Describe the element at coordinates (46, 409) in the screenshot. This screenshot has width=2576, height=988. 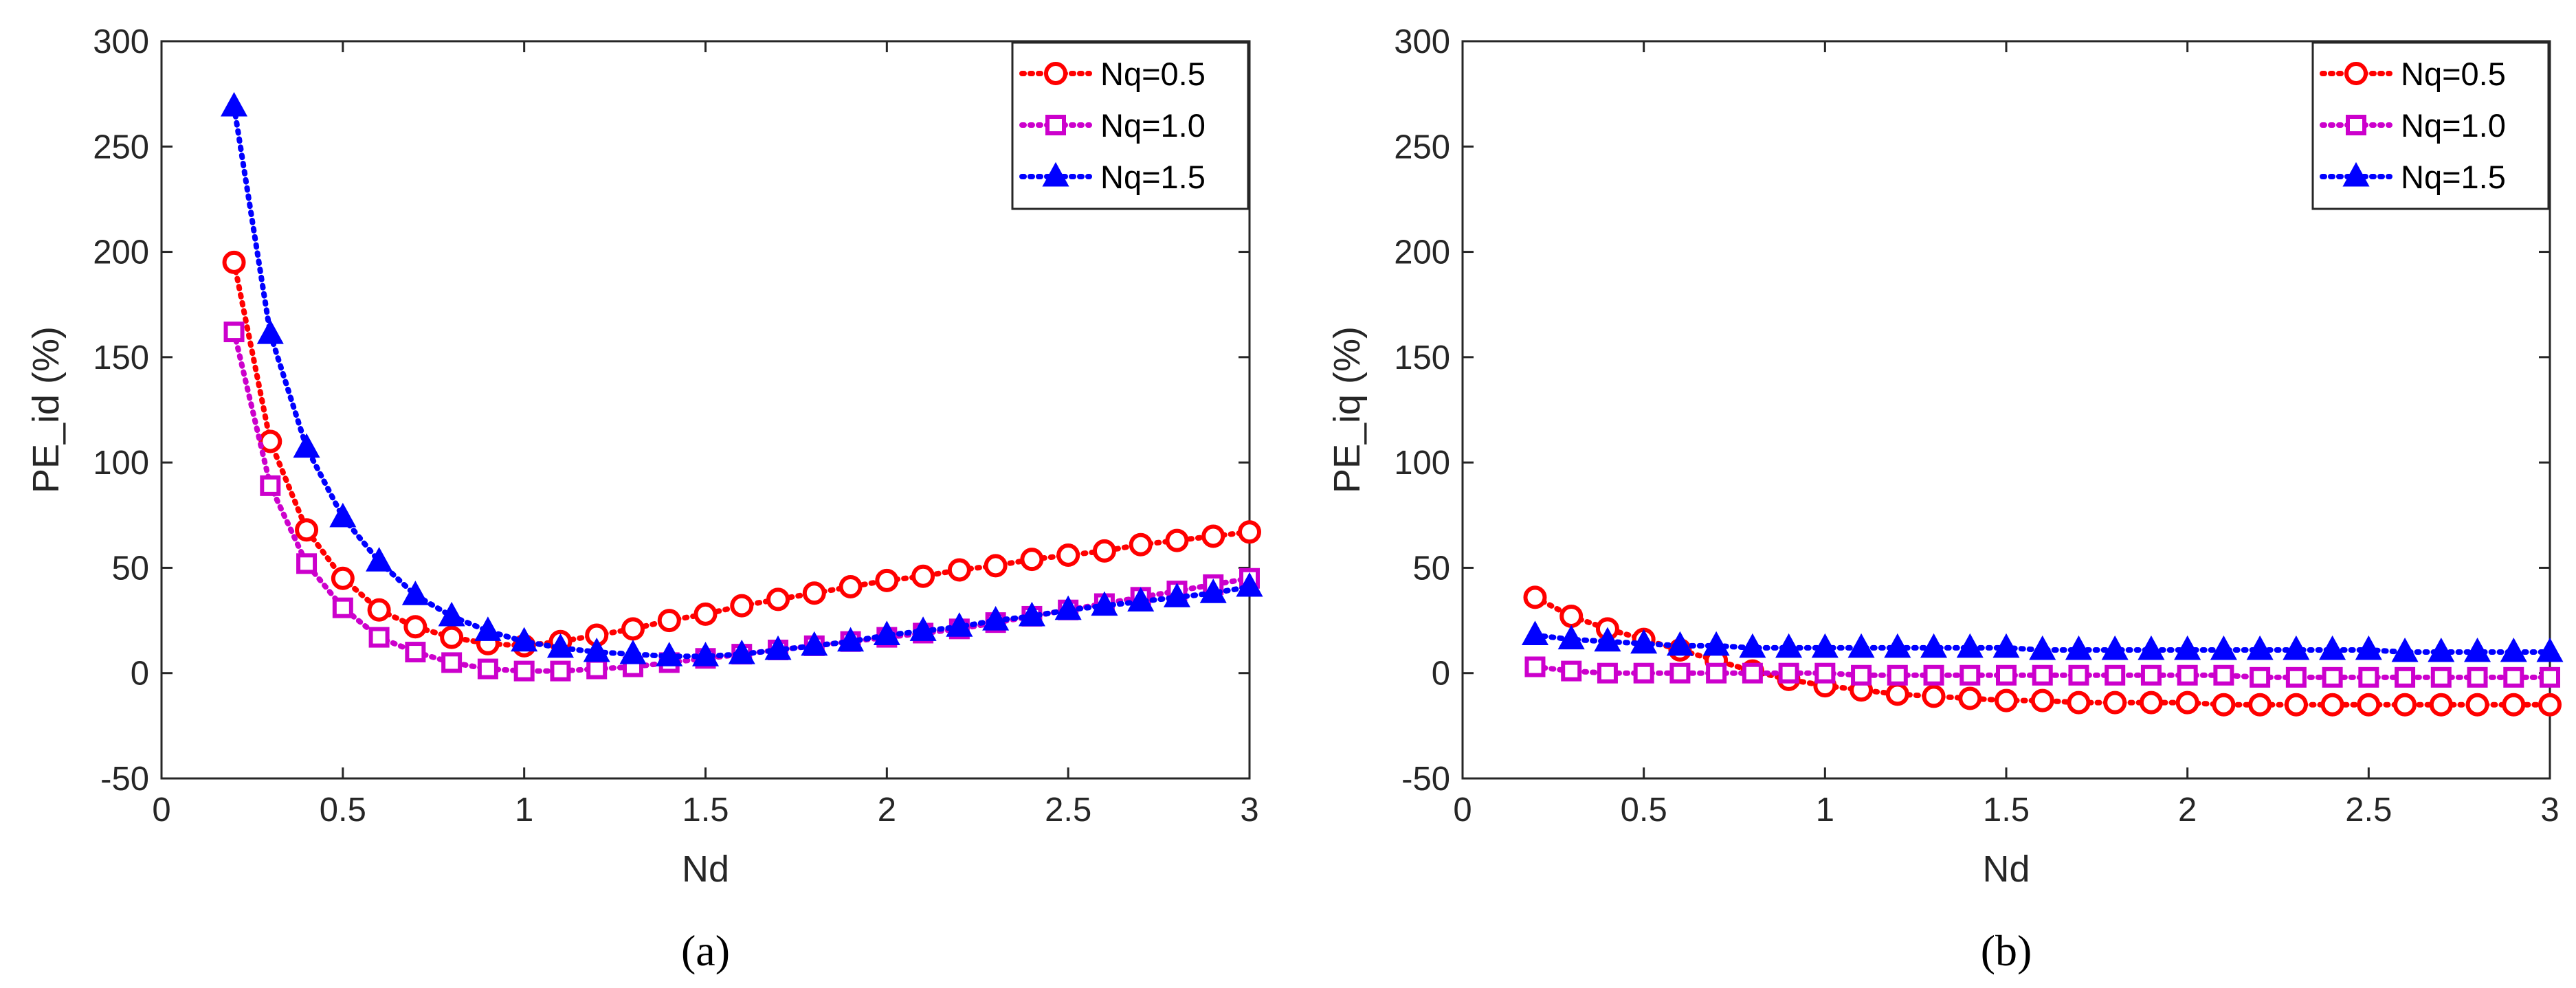
I see `y-axis-label: PE_id (%)` at that location.